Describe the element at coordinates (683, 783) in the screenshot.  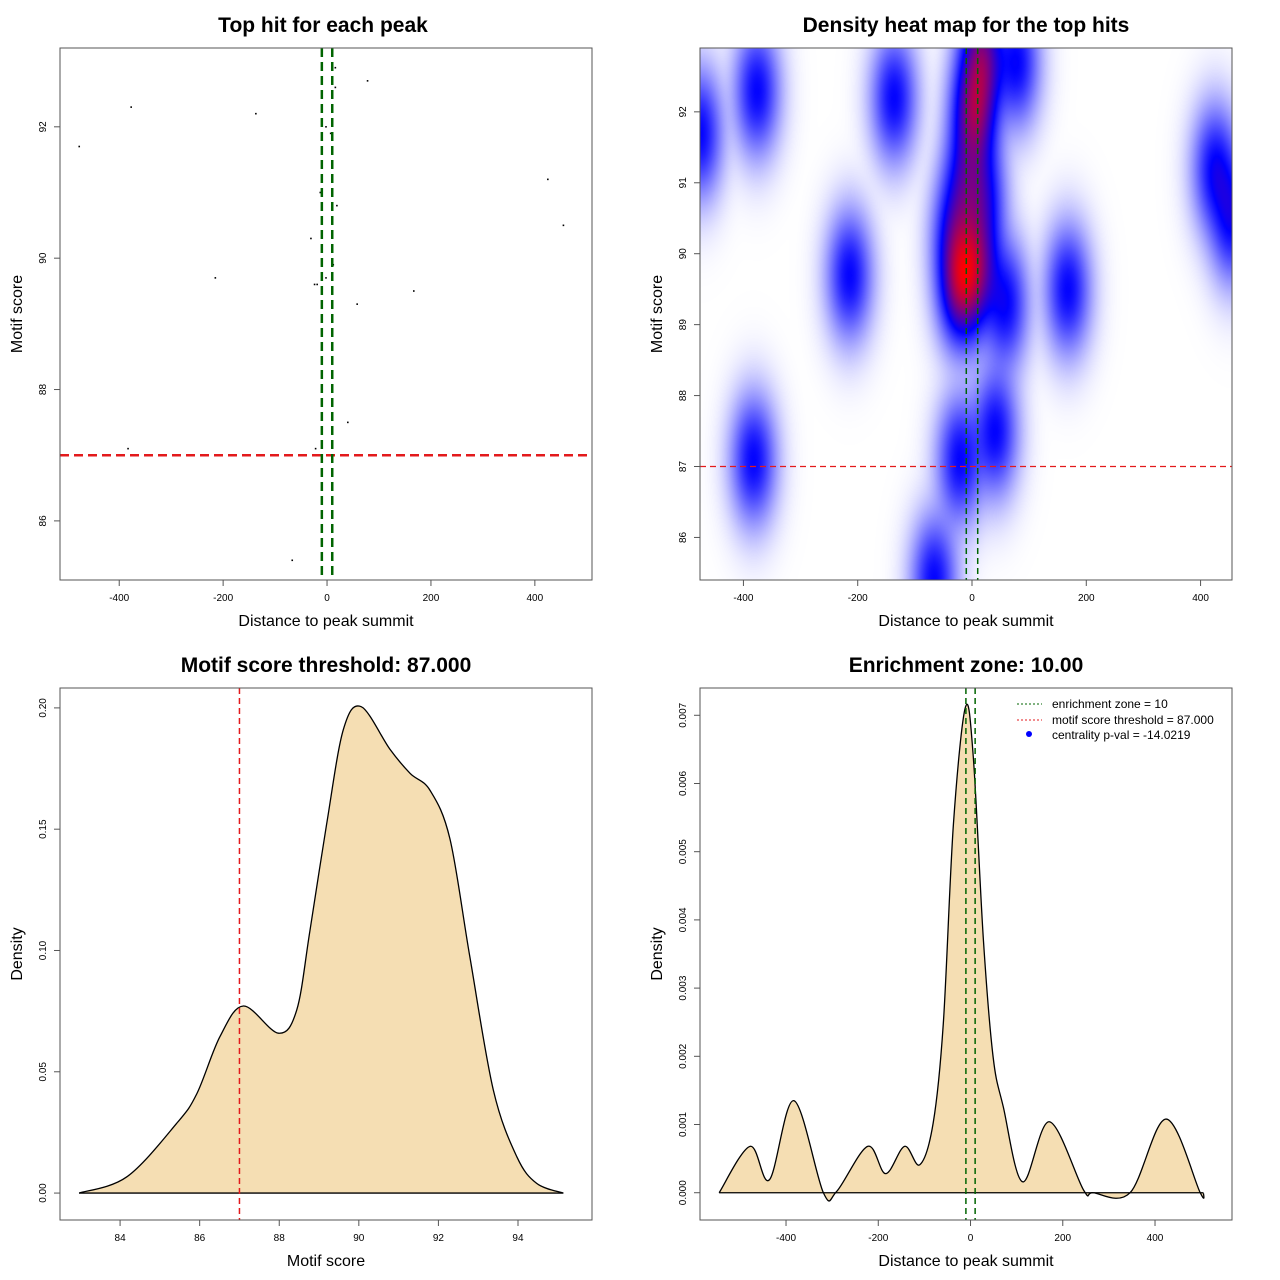
I see `y-tick-label: 0.006` at that location.